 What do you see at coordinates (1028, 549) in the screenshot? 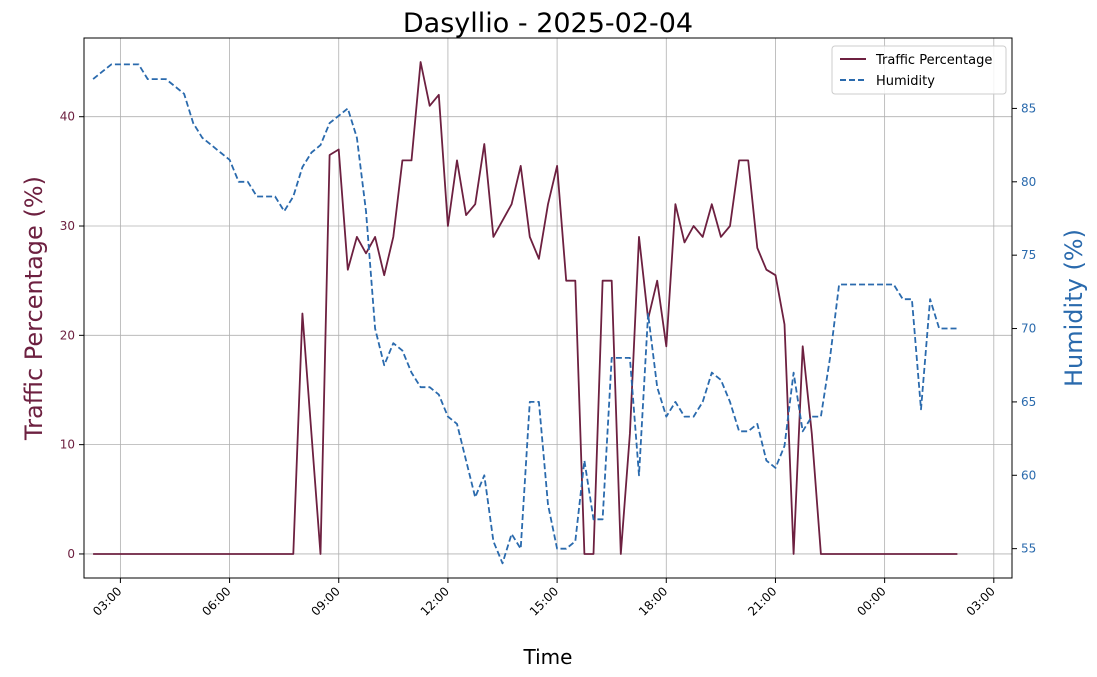
I see `y-right-tick-label: 55` at bounding box center [1028, 549].